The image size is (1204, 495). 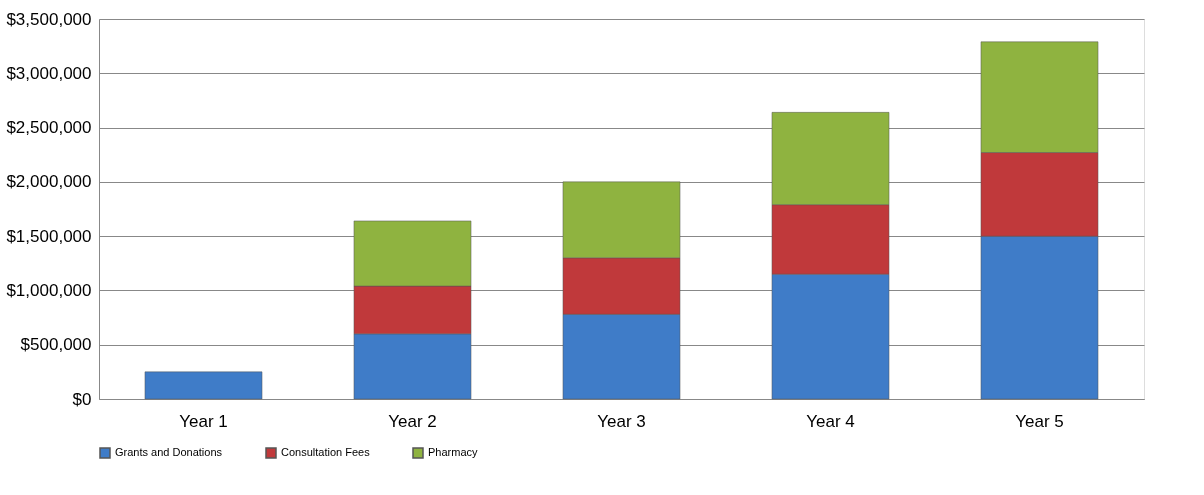 What do you see at coordinates (203, 421) in the screenshot?
I see `x-tick-label: Year 1` at bounding box center [203, 421].